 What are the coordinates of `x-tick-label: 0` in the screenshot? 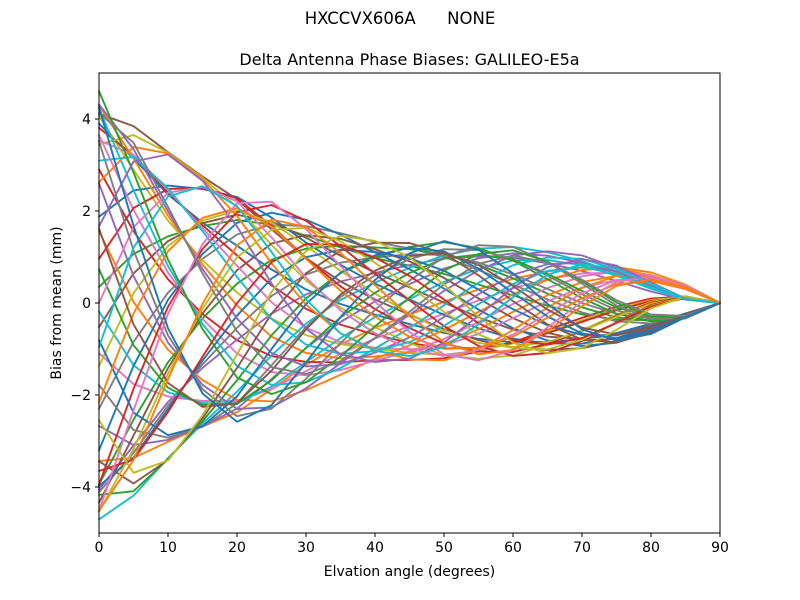 It's located at (99, 548).